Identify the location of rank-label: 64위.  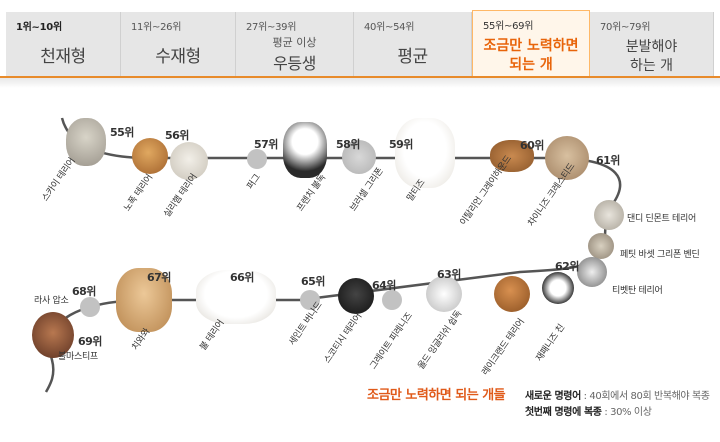
(384, 285).